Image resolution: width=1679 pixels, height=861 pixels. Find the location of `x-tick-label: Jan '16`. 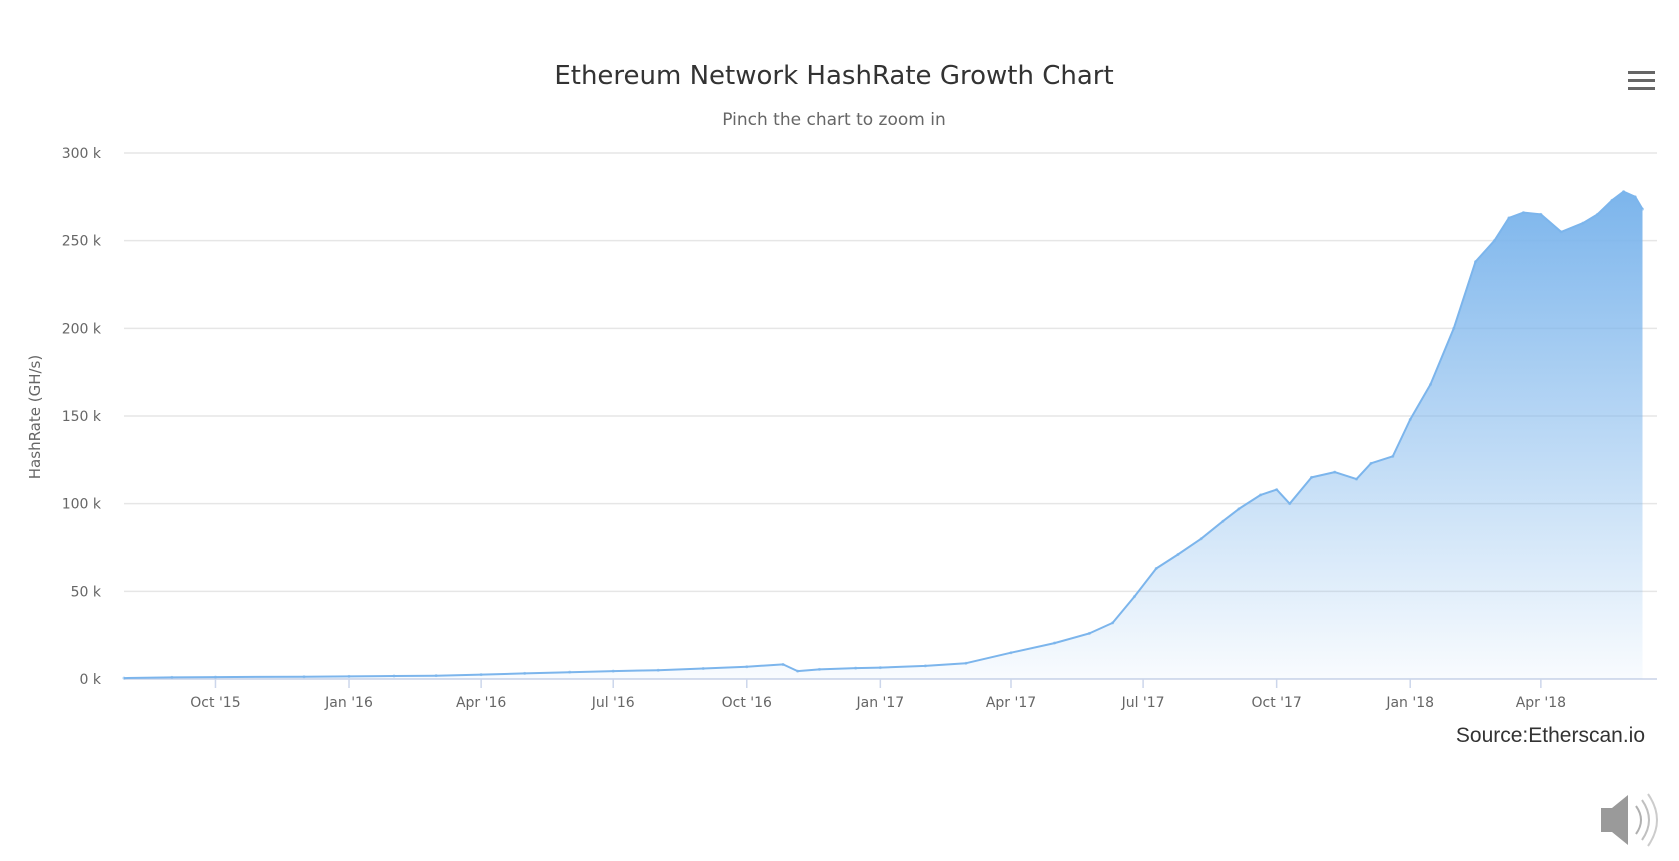

x-tick-label: Jan '16 is located at coordinates (348, 703).